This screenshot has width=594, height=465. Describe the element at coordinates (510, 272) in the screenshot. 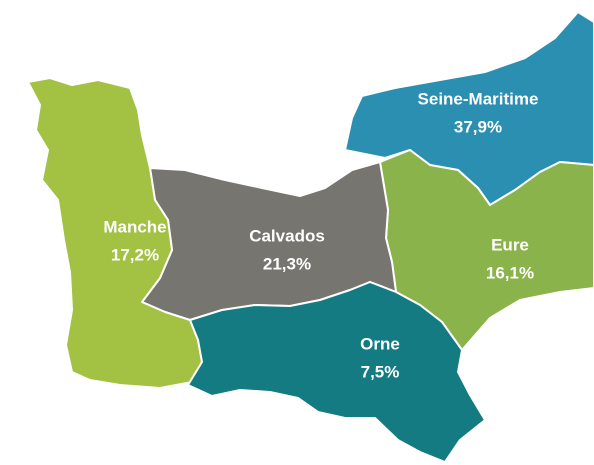

I see `region-value: 16,1%` at that location.